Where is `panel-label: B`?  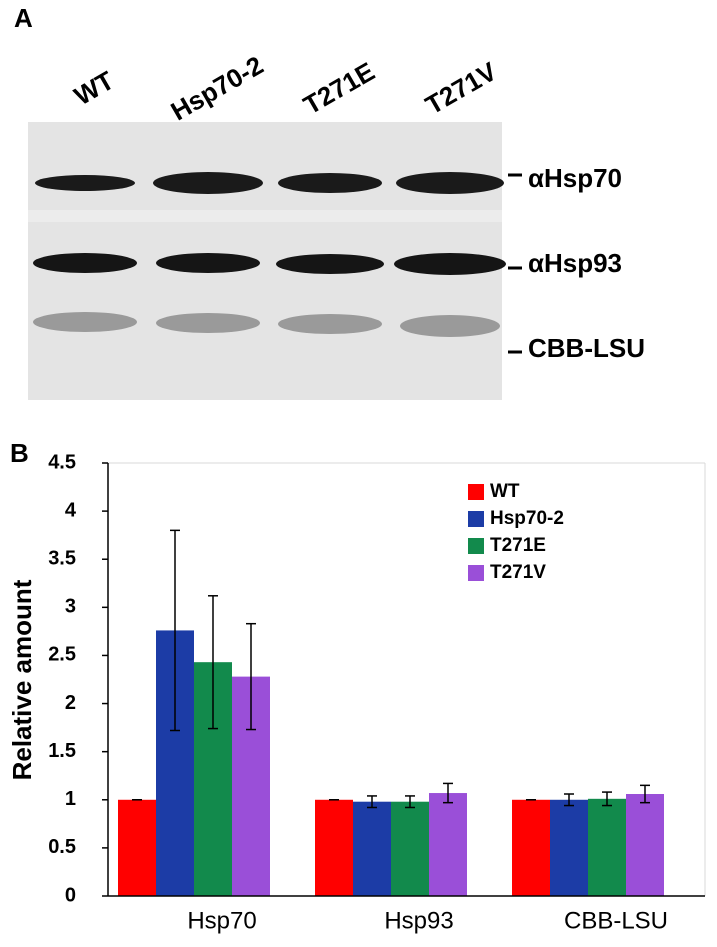 panel-label: B is located at coordinates (19, 453).